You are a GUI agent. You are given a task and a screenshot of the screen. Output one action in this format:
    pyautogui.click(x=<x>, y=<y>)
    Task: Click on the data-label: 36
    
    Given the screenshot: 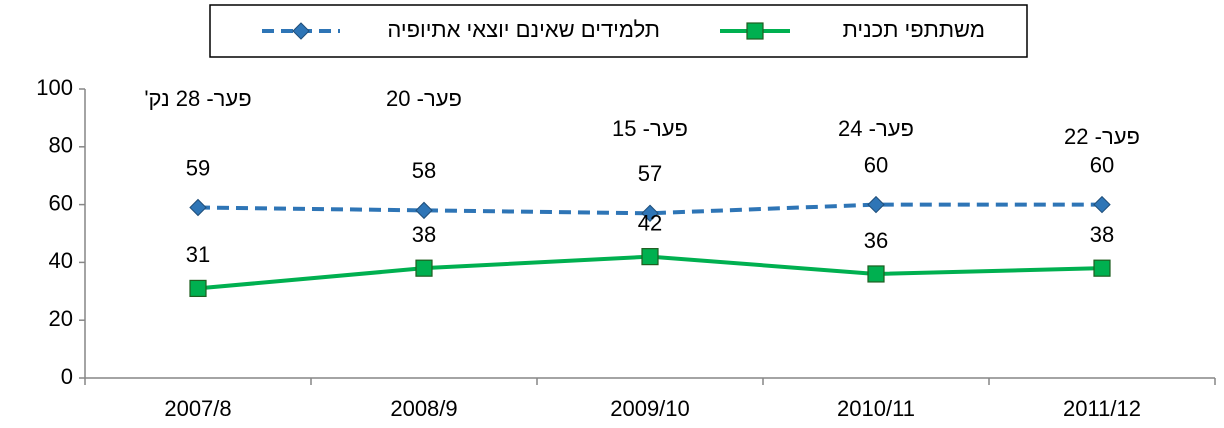 What is the action you would take?
    pyautogui.click(x=876, y=240)
    